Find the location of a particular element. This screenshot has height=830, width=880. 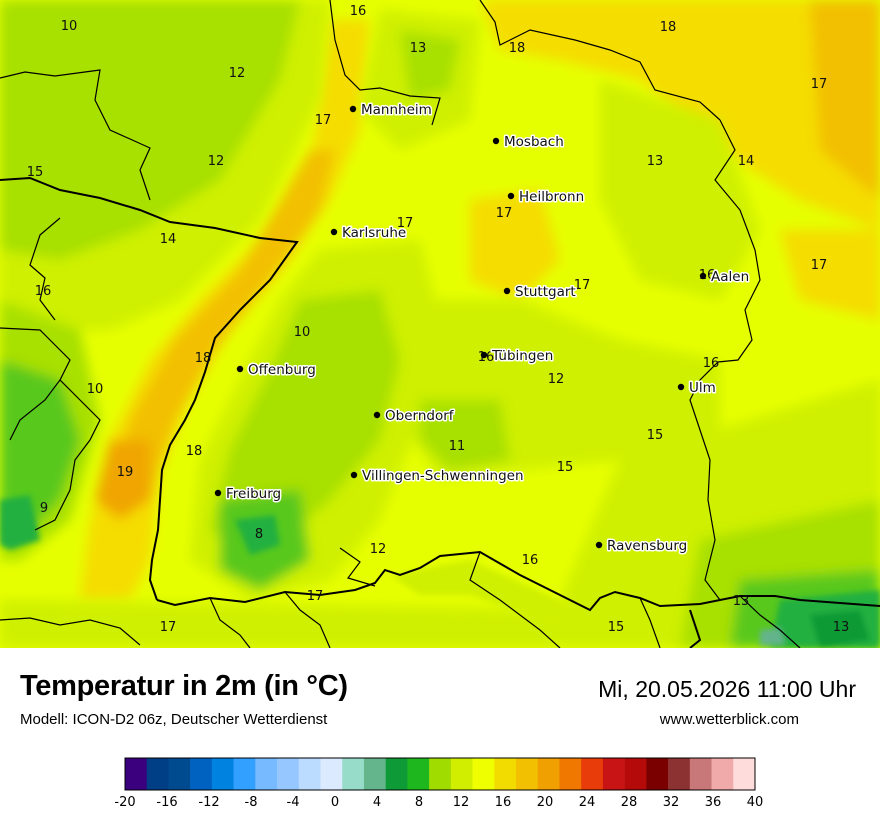

city-label: Villingen-Schwenningen is located at coordinates (443, 476).